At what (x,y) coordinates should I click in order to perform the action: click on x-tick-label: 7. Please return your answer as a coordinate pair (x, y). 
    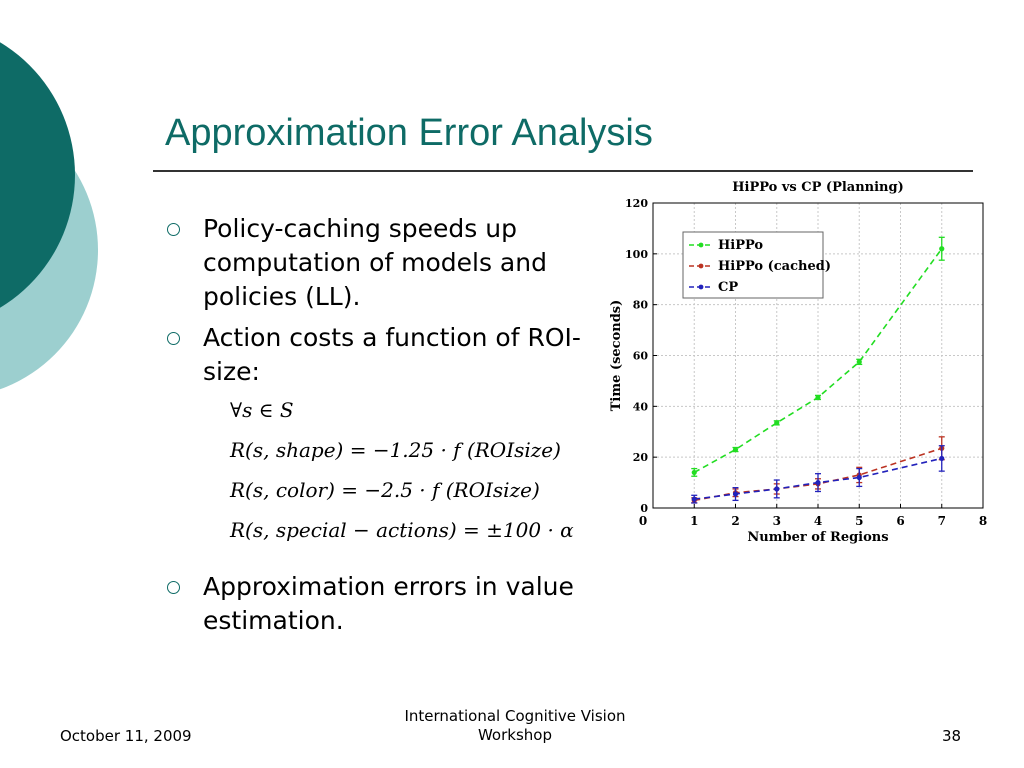
    Looking at the image, I should click on (942, 521).